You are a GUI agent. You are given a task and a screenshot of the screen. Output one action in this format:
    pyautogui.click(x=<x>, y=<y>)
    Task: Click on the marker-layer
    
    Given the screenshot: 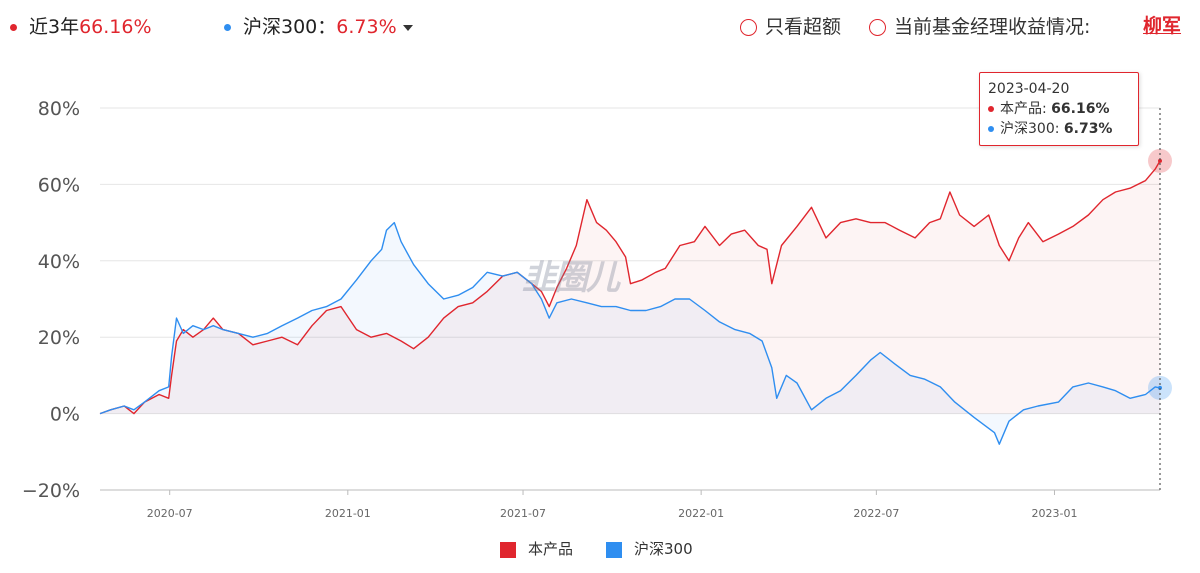 What is the action you would take?
    pyautogui.click(x=1160, y=299)
    